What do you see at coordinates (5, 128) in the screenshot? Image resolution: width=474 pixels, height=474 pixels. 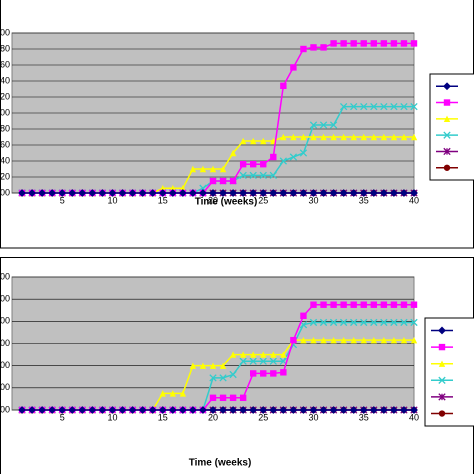 I see `y-tick-label: 80` at bounding box center [5, 128].